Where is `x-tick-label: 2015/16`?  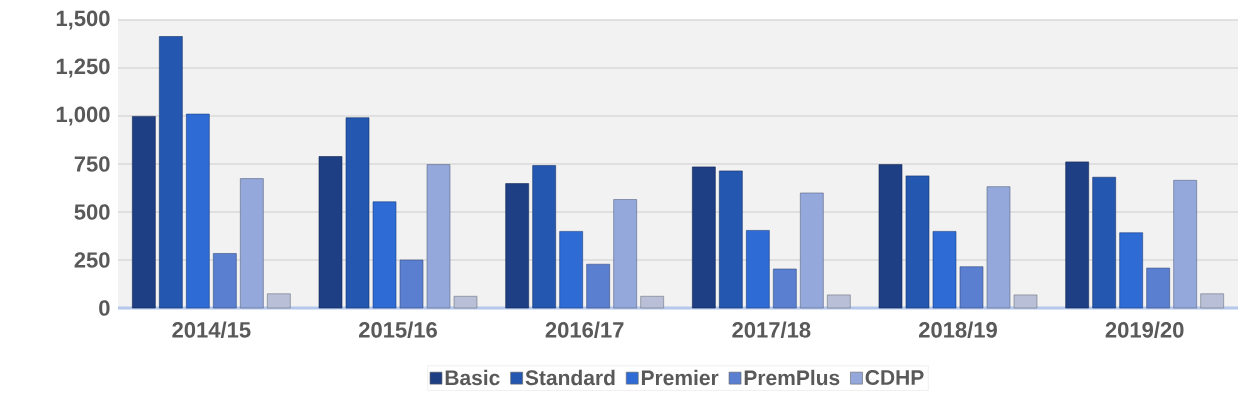
x-tick-label: 2015/16 is located at coordinates (398, 329).